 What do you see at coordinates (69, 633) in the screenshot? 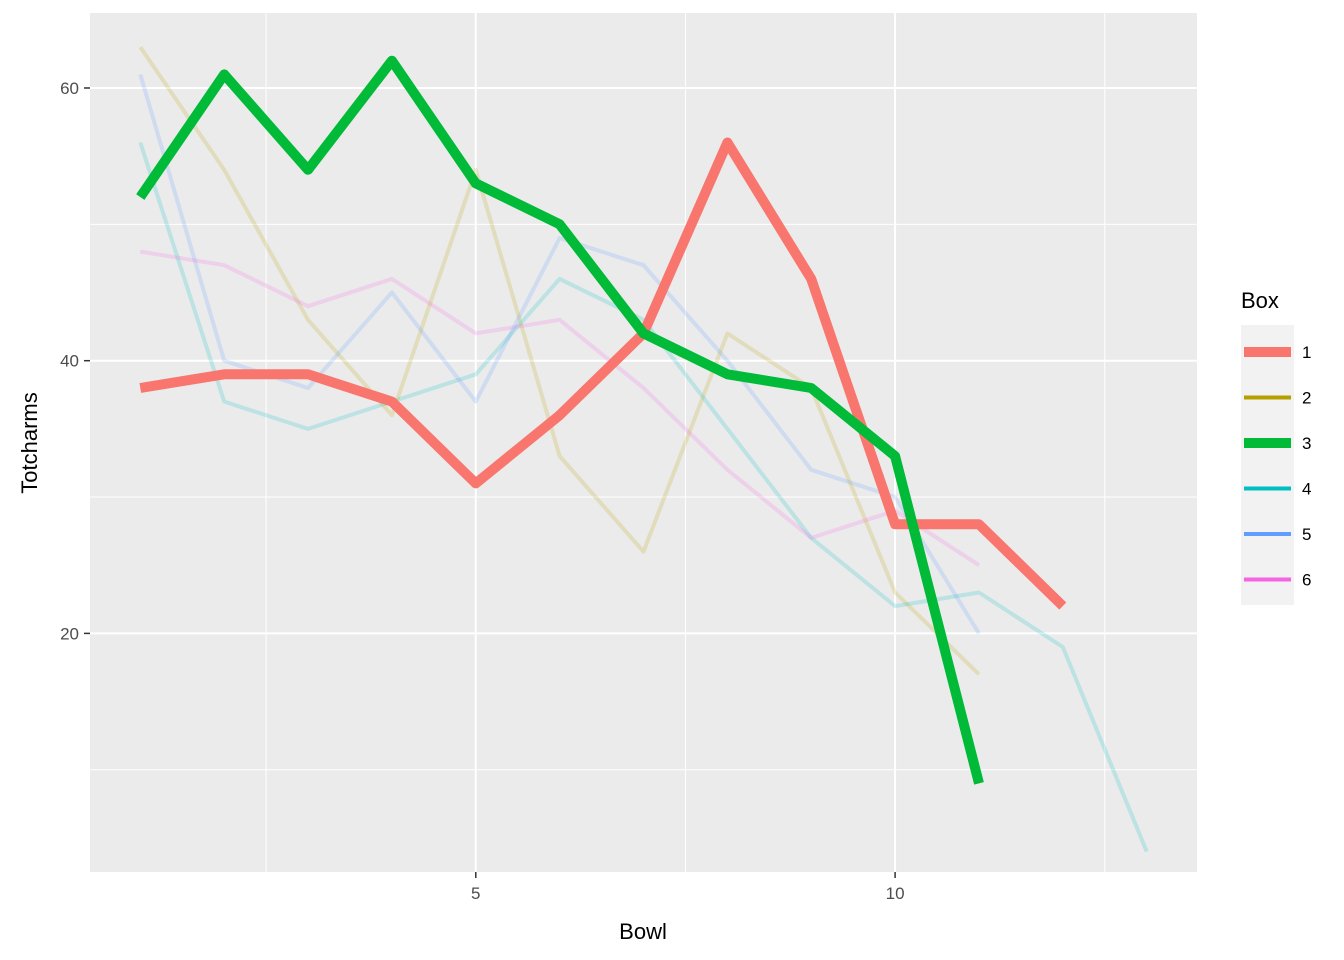
I see `y-tick-label: 20` at bounding box center [69, 633].